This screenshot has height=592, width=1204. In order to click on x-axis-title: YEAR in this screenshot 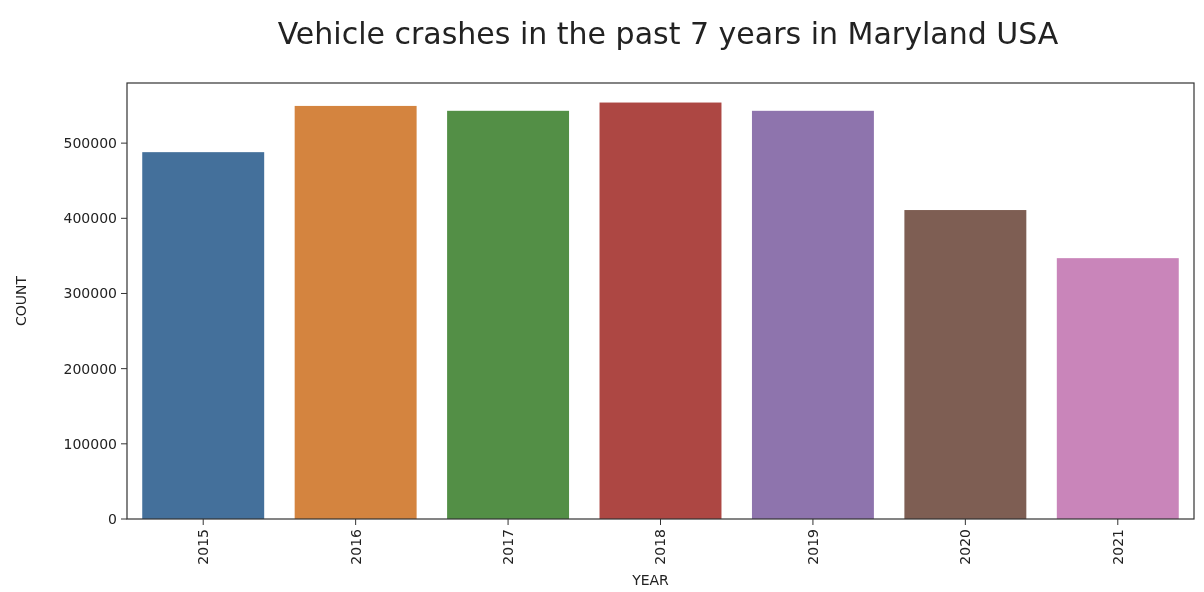, I will do `click(650, 580)`.